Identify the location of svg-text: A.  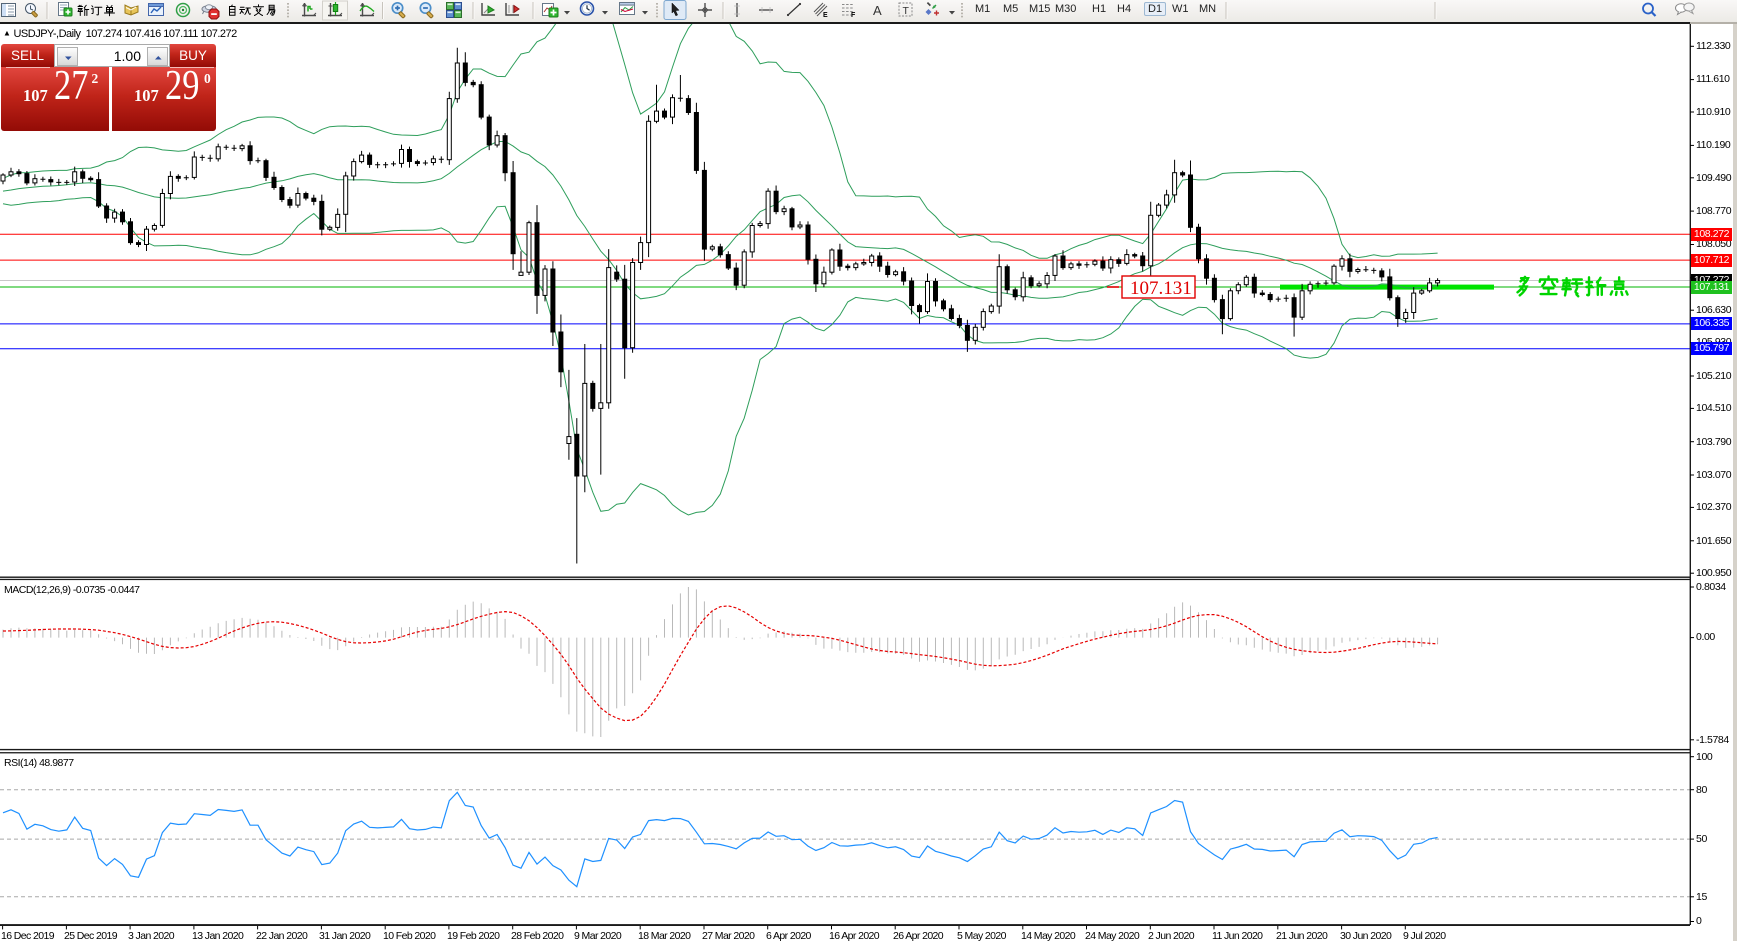
(877, 10).